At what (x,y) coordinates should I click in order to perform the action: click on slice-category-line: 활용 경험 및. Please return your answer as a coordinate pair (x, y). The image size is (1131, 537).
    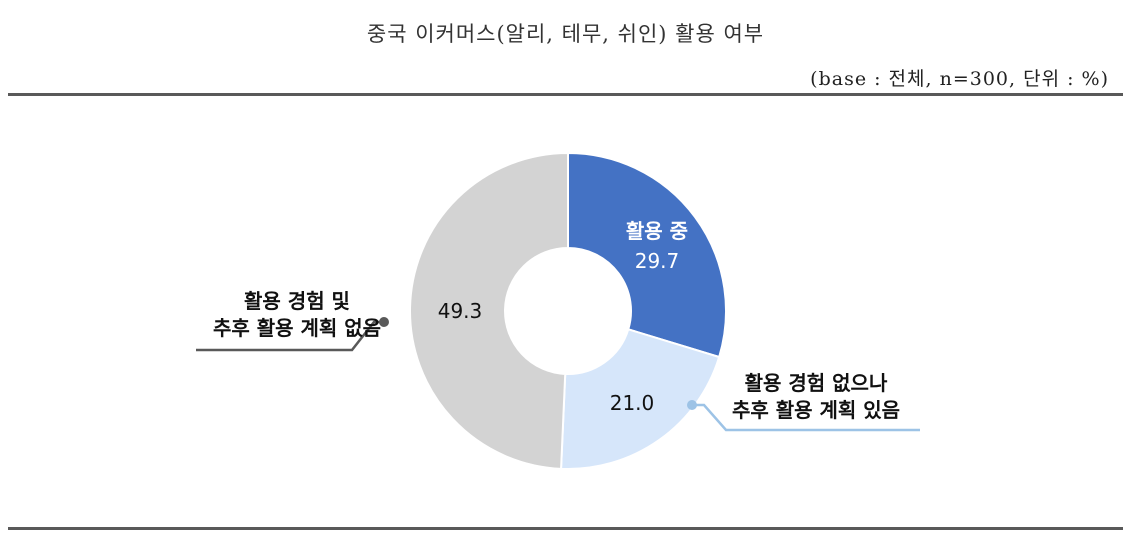
    Looking at the image, I should click on (297, 301).